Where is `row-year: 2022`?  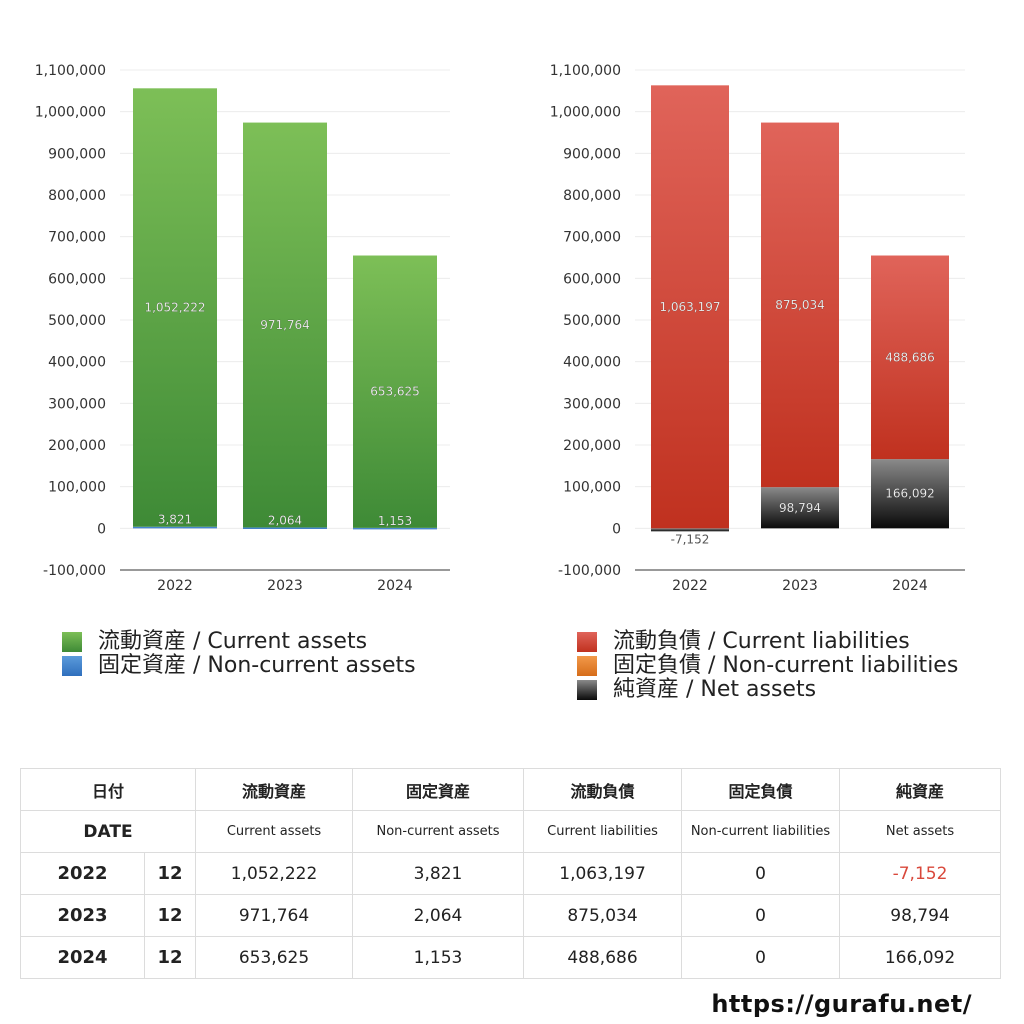
row-year: 2022 is located at coordinates (82, 873).